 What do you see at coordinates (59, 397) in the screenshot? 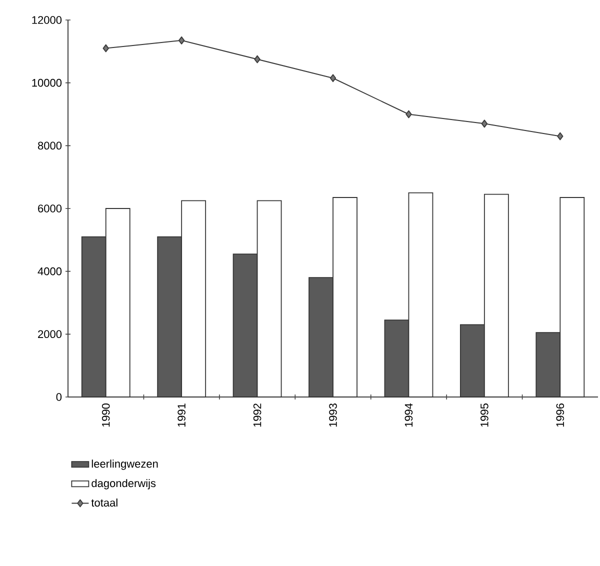
I see `y-tick-label: 0` at bounding box center [59, 397].